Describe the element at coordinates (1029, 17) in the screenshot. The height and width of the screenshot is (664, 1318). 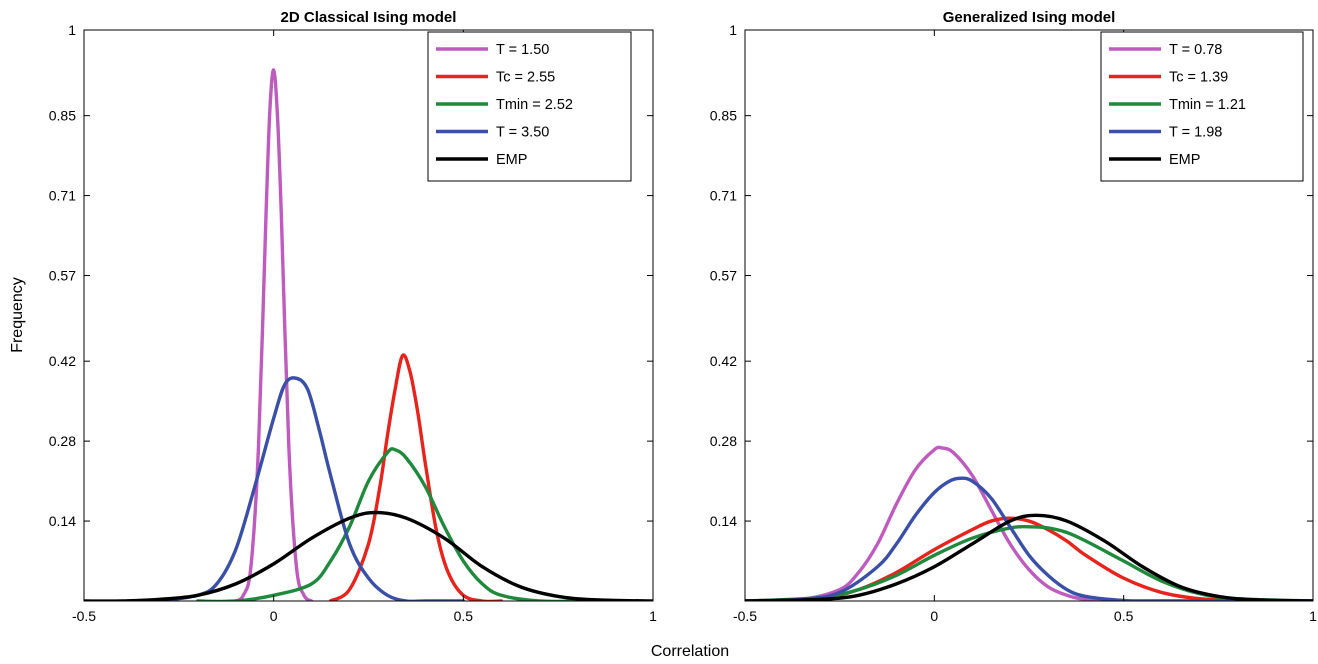
I see `chart-title: Generalized Ising model` at that location.